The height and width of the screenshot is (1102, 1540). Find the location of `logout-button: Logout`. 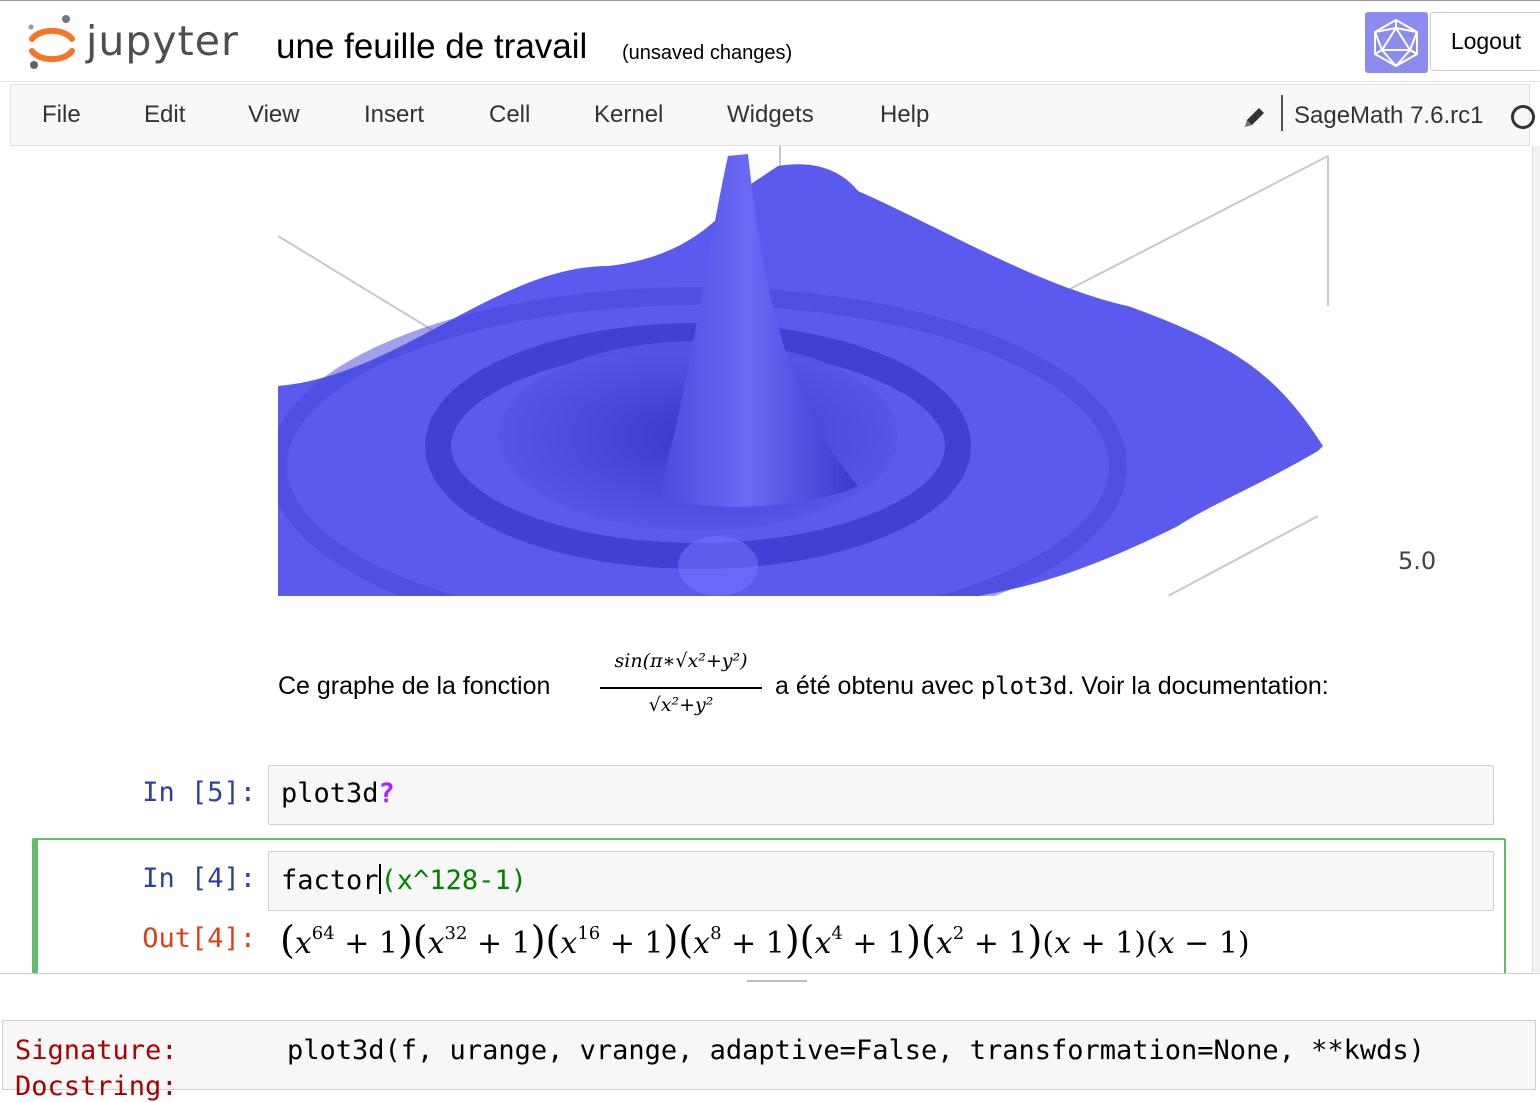

logout-button: Logout is located at coordinates (1485, 41).